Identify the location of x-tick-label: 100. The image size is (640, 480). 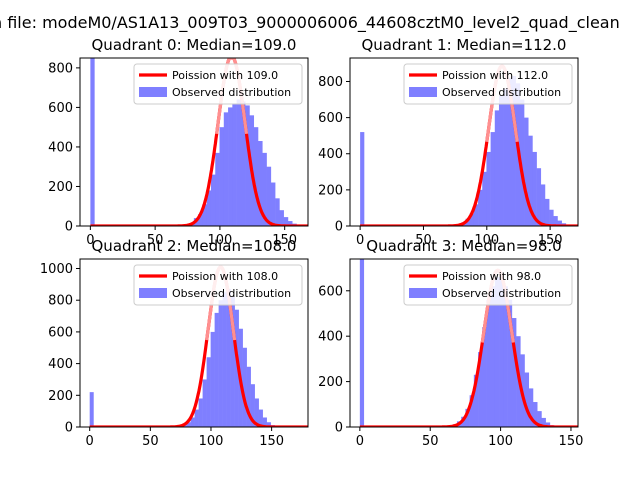
(500, 441).